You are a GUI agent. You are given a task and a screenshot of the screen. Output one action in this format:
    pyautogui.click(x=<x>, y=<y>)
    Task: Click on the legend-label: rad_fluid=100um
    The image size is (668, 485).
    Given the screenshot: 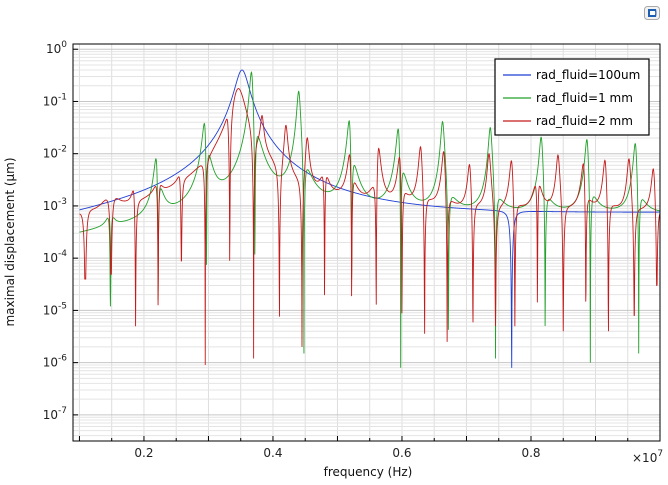 What is the action you would take?
    pyautogui.click(x=588, y=75)
    